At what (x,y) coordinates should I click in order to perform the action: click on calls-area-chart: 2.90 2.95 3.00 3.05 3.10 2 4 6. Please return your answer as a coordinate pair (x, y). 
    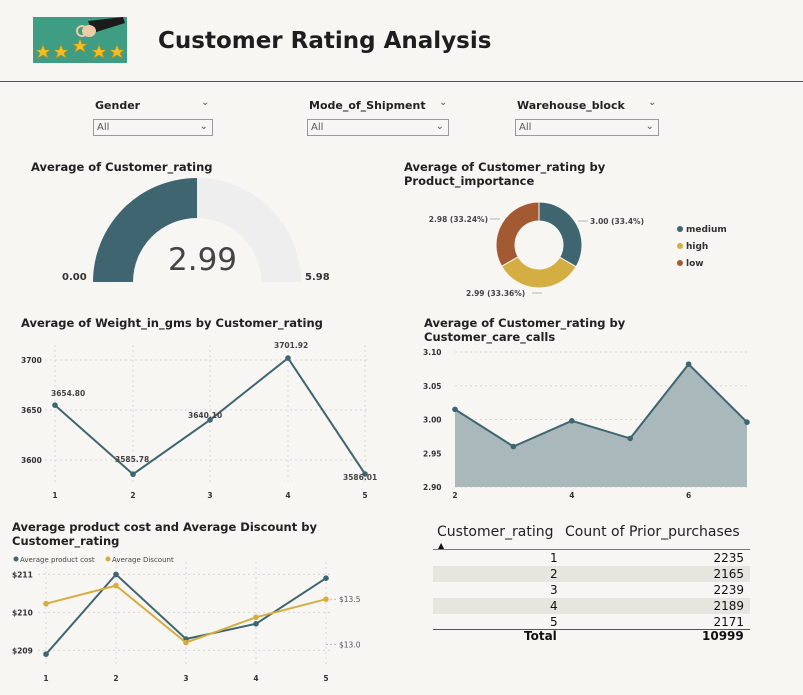
    Looking at the image, I should click on (587, 422).